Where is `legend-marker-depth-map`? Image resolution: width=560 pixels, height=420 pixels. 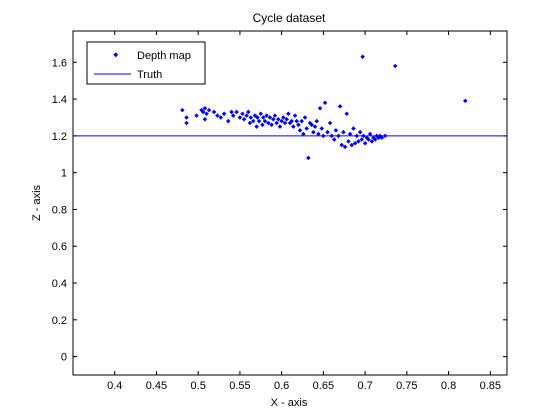 legend-marker-depth-map is located at coordinates (116, 55).